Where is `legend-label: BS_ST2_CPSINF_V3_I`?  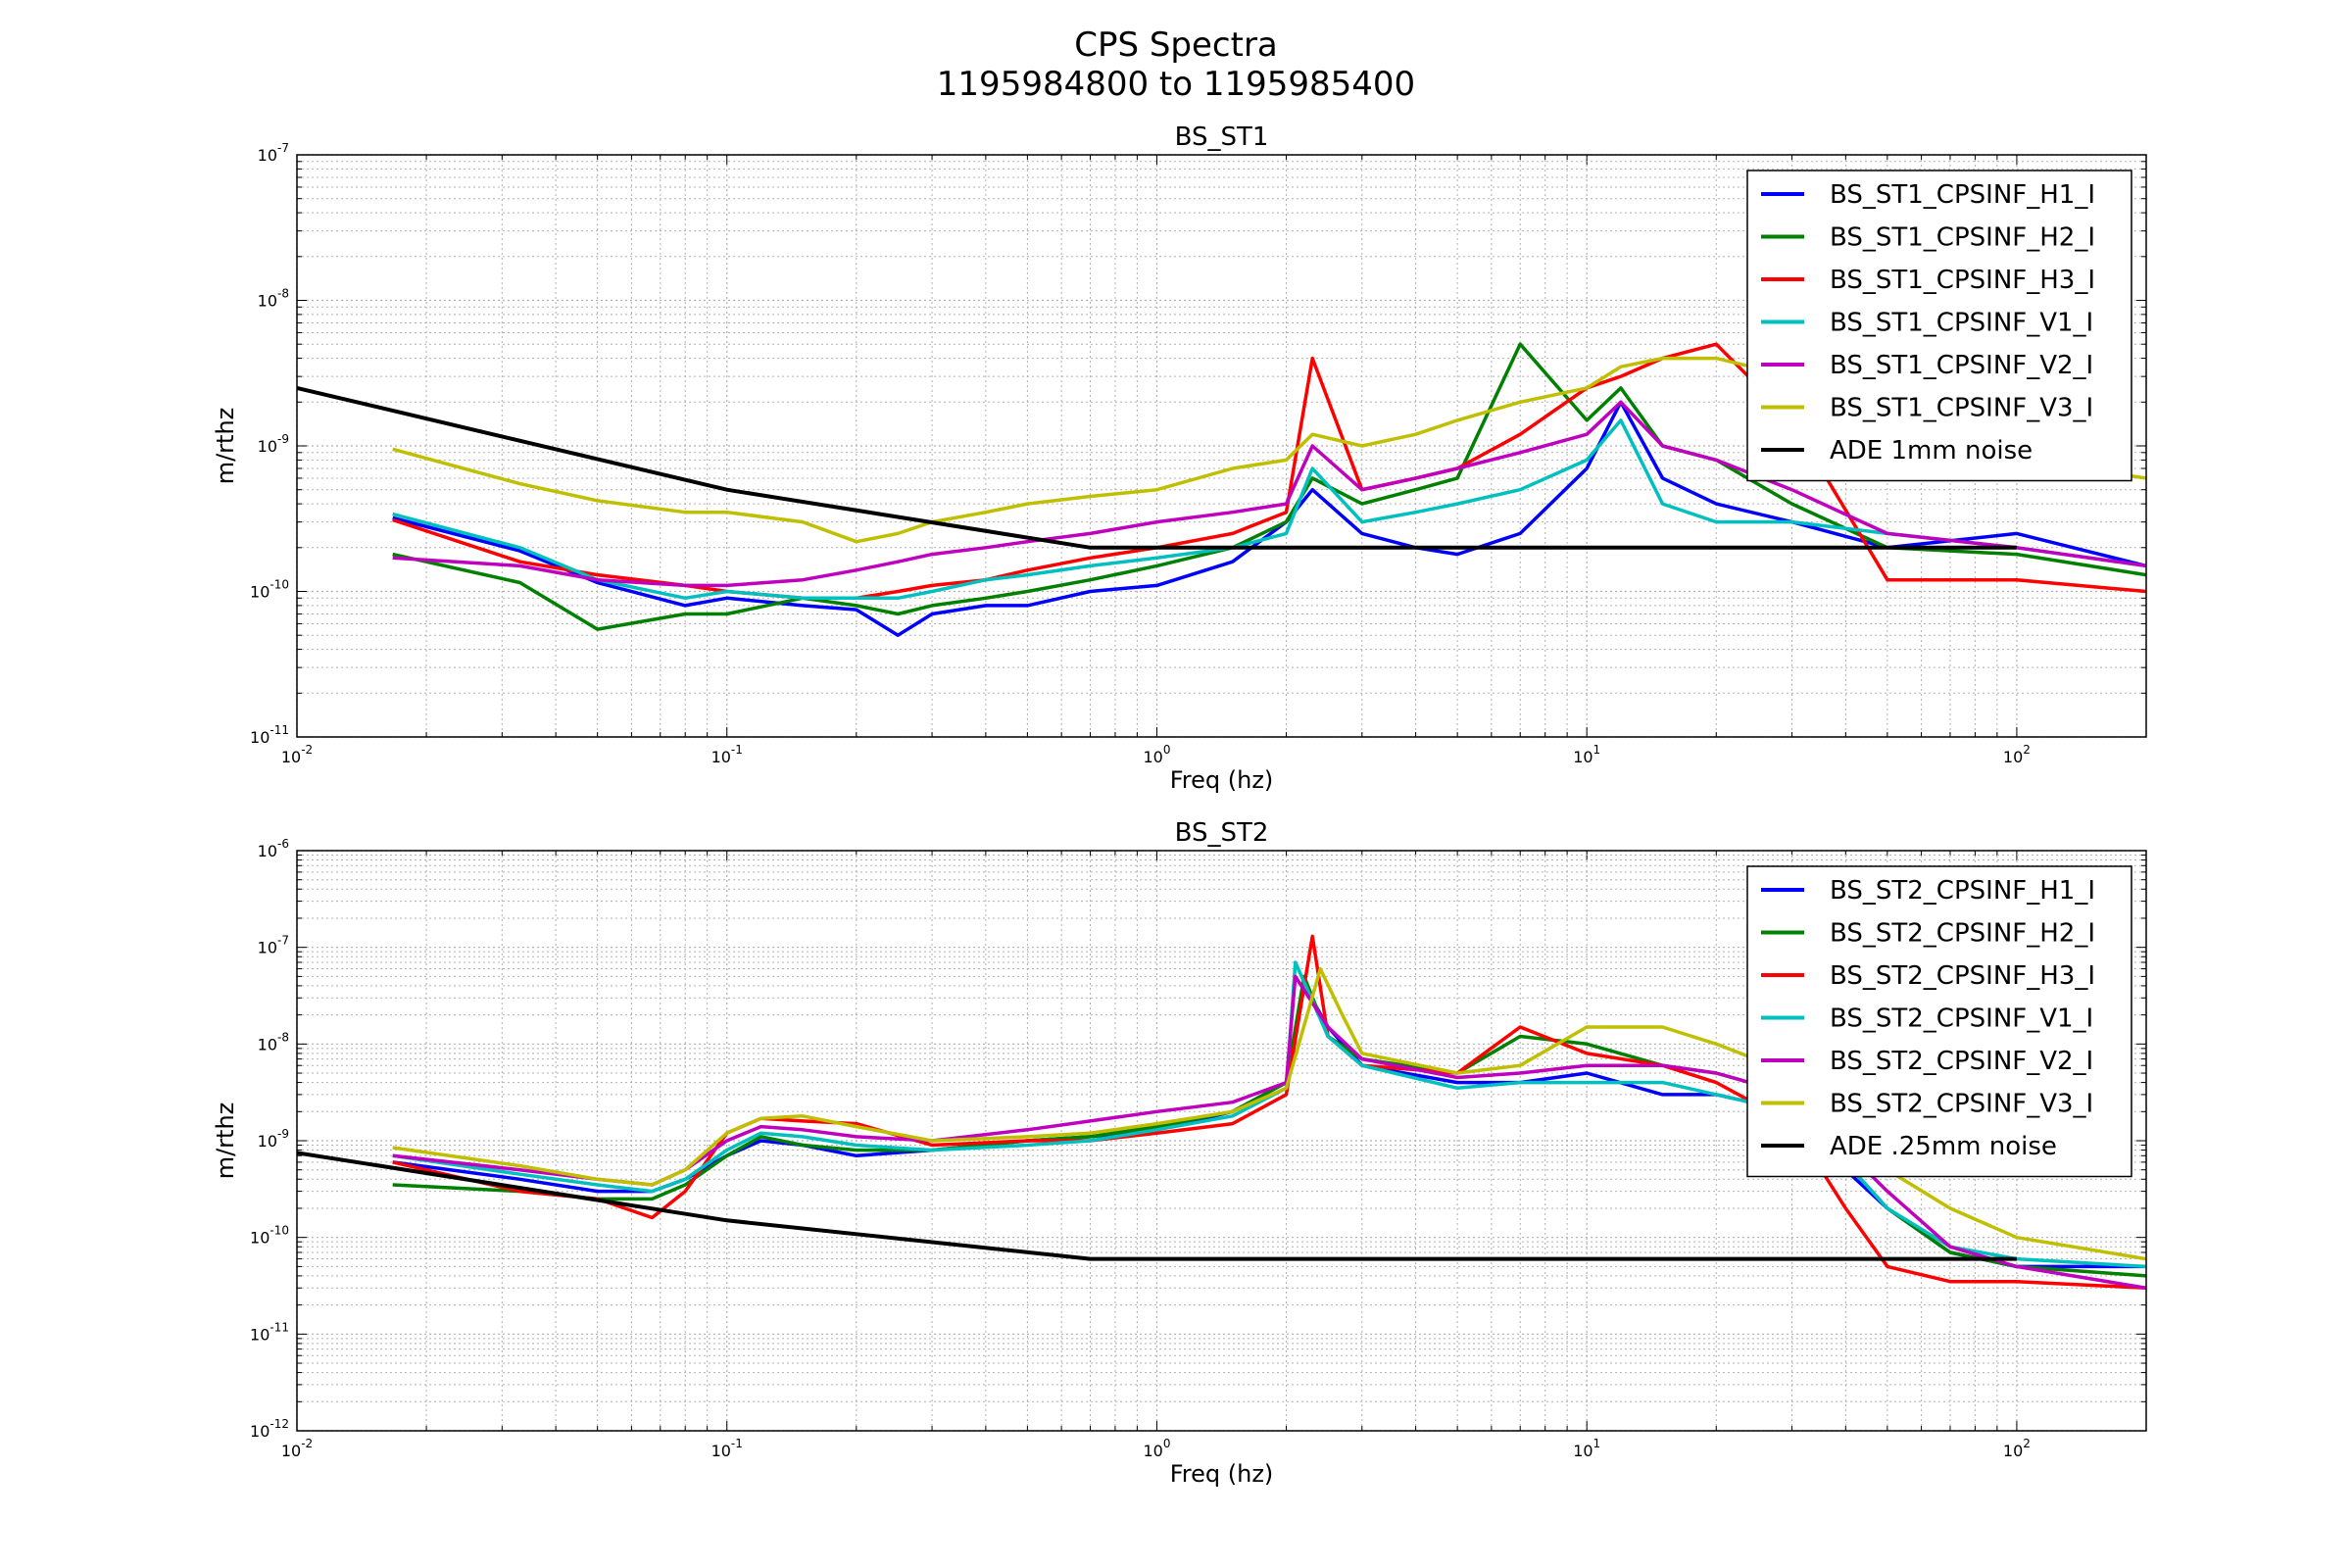 legend-label: BS_ST2_CPSINF_V3_I is located at coordinates (1961, 1104).